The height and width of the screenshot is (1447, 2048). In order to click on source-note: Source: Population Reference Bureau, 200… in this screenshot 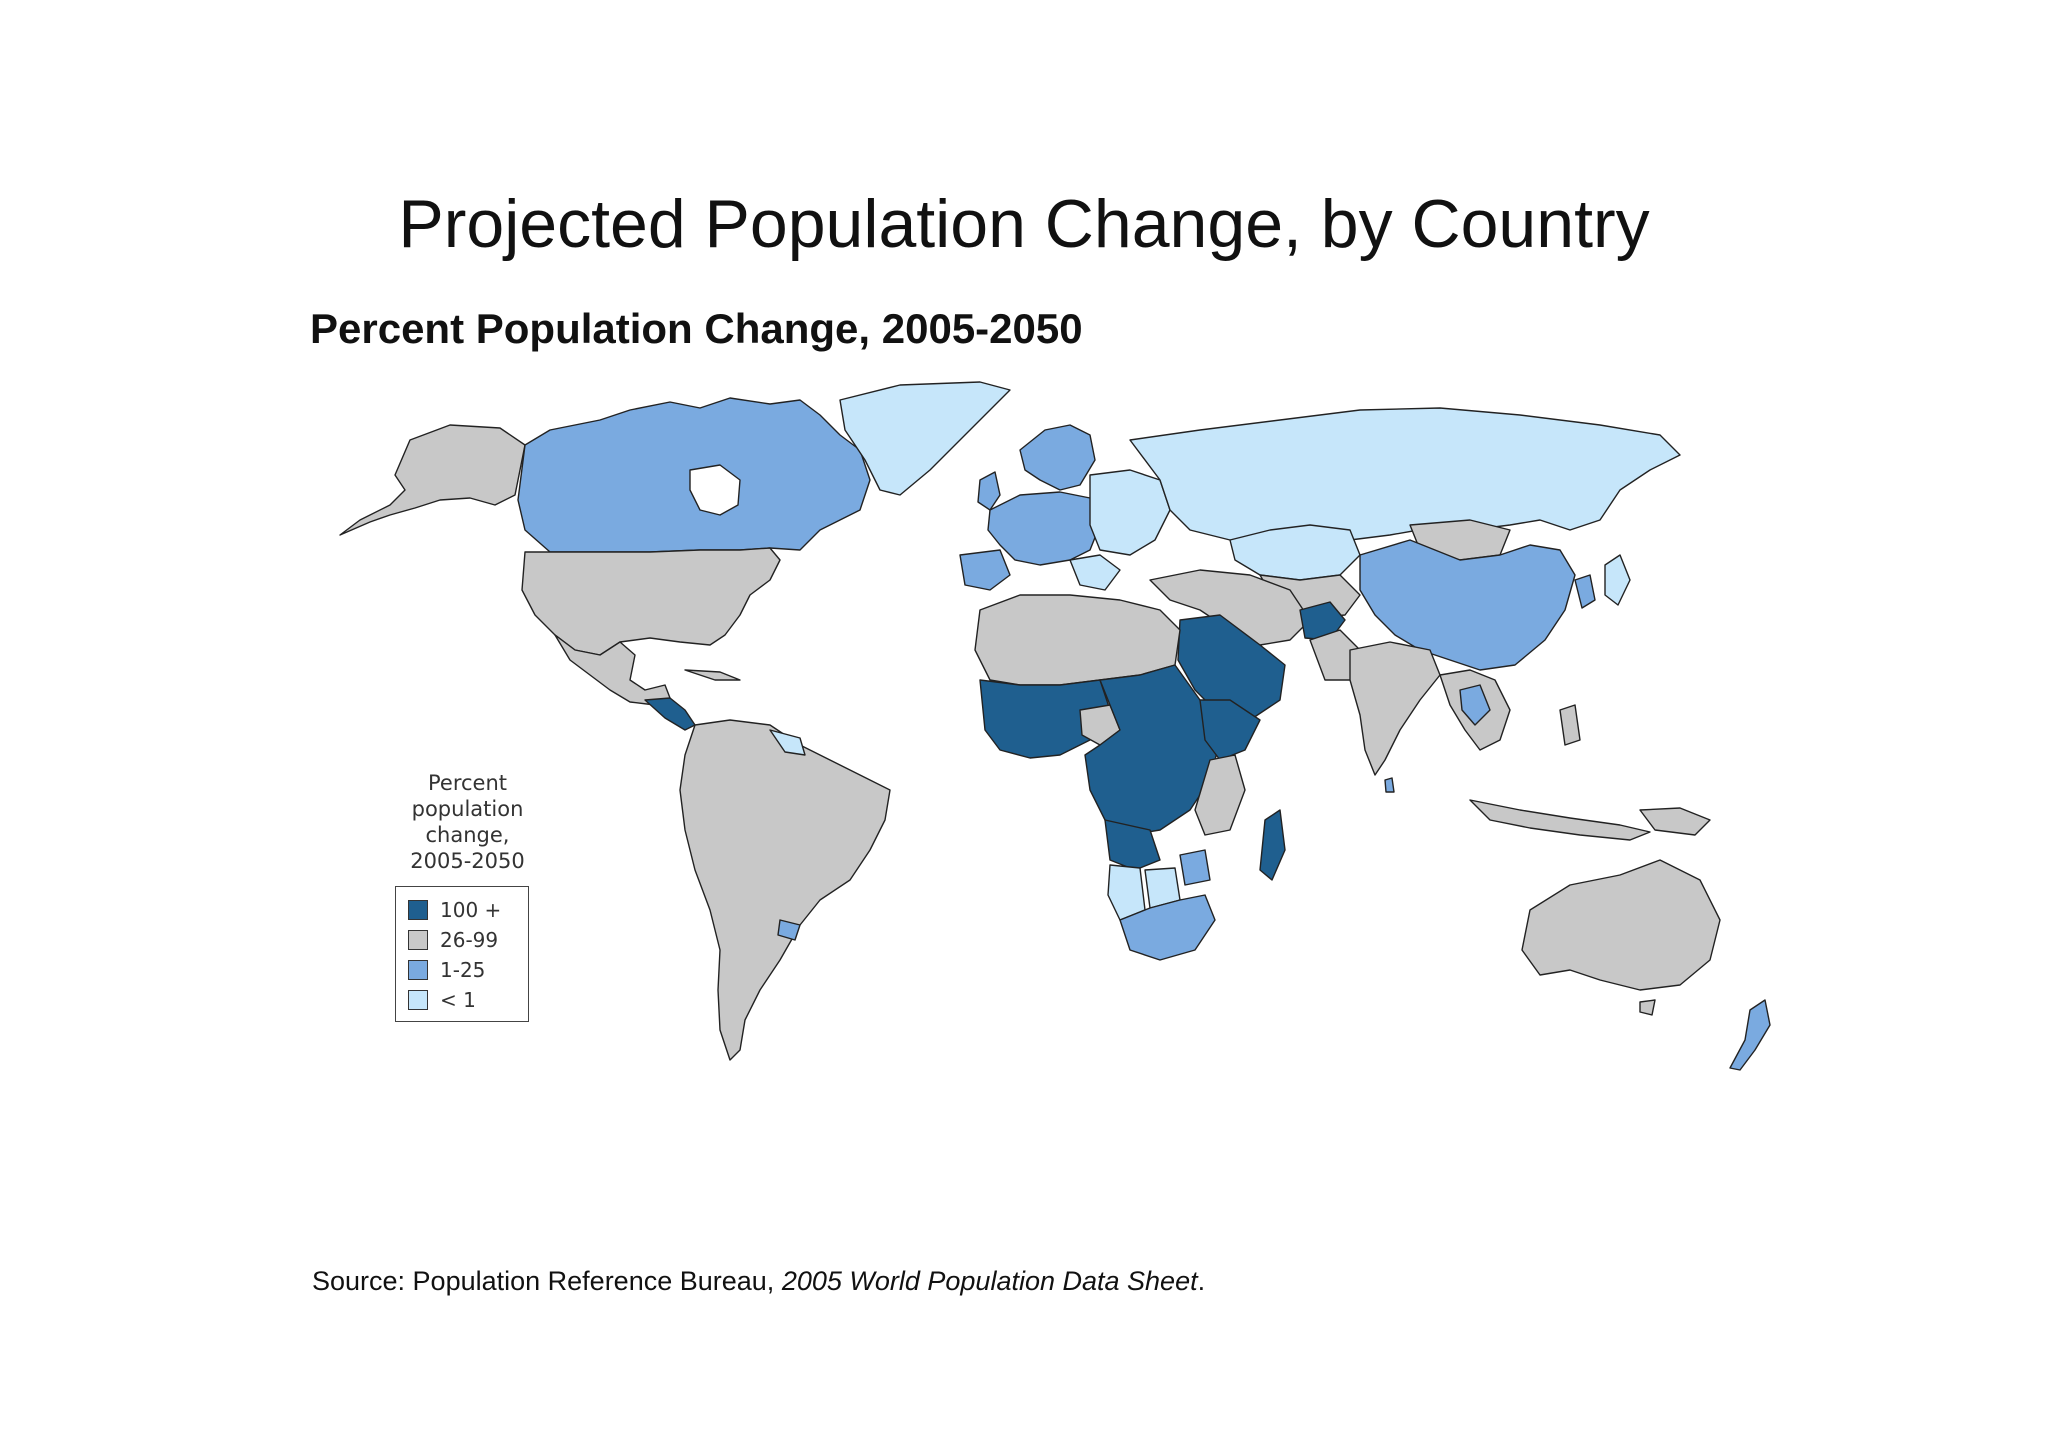, I will do `click(758, 1281)`.